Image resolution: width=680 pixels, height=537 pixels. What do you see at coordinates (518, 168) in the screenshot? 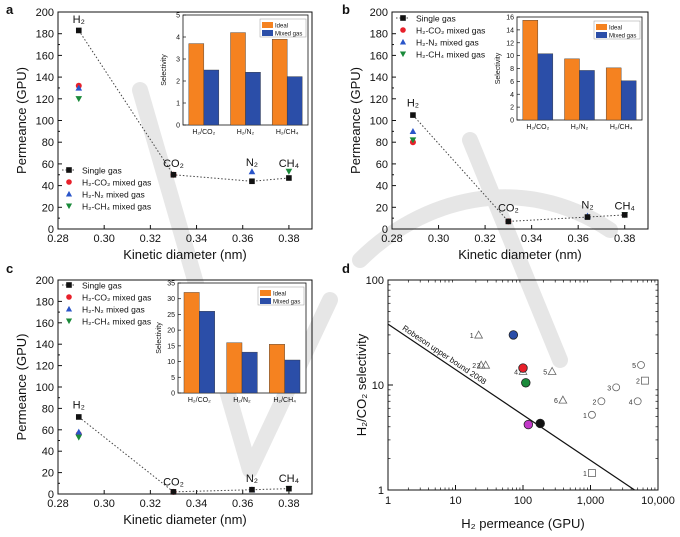
I see `single-gas-line` at bounding box center [518, 168].